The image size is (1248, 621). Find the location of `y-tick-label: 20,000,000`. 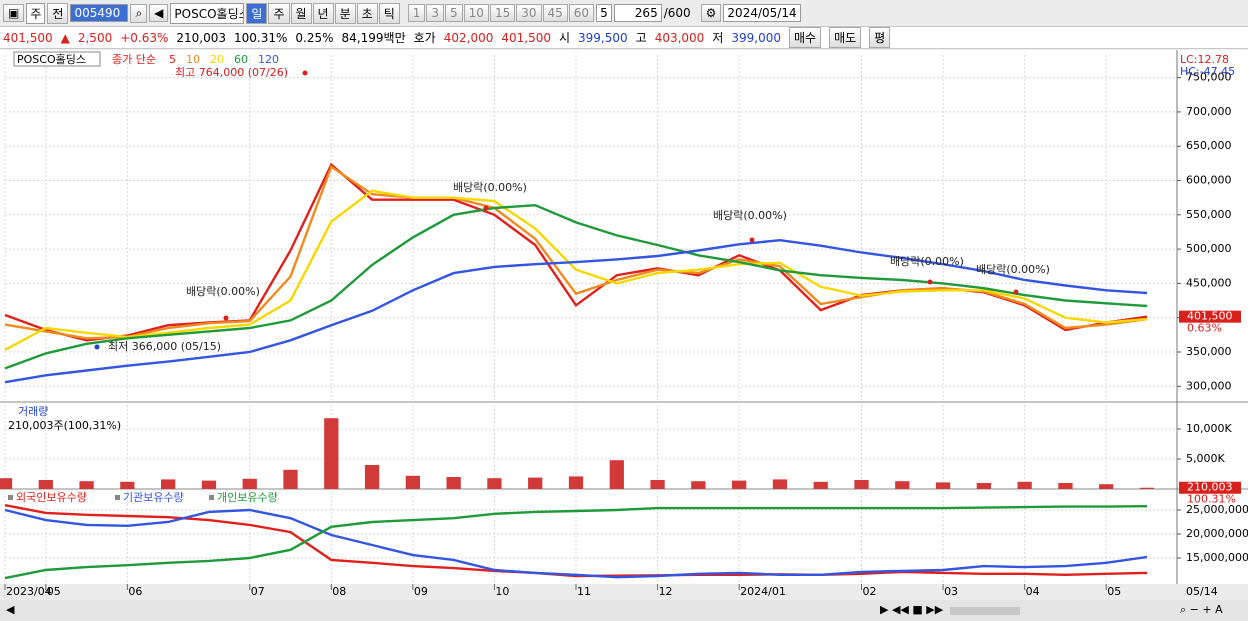

y-tick-label: 20,000,000 is located at coordinates (1217, 533).